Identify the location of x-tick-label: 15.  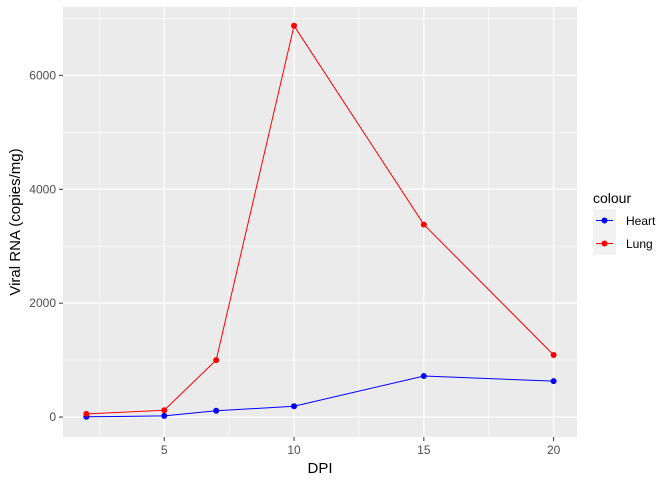
(424, 450).